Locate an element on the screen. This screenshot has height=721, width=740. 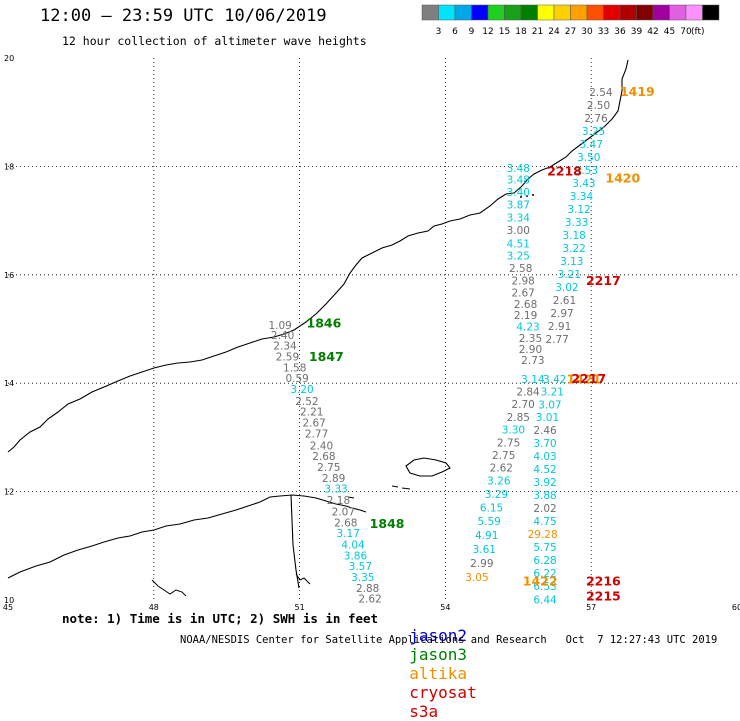
swh-value: 3.87 is located at coordinates (518, 206).